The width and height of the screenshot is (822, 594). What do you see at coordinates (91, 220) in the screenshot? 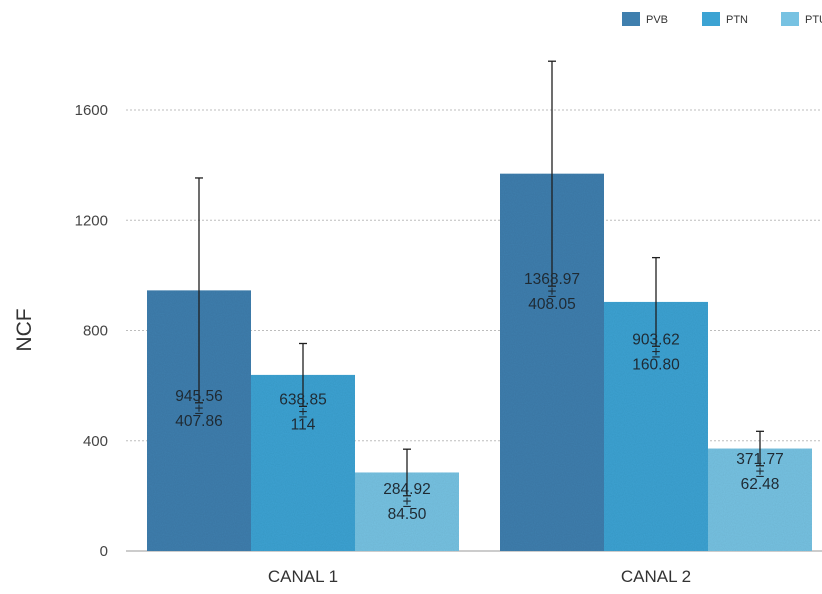
I see `y-tick-label: 1200` at bounding box center [91, 220].